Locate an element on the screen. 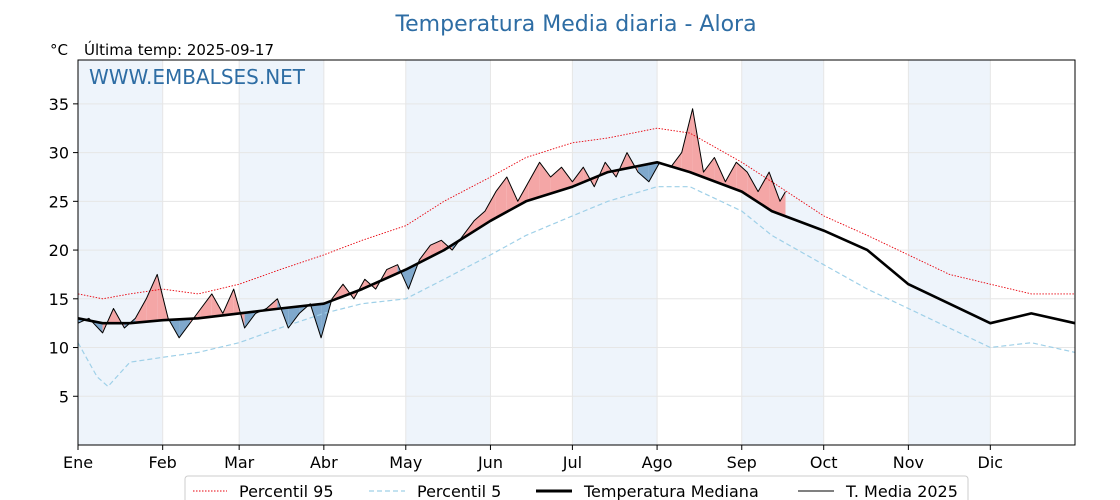 The width and height of the screenshot is (1120, 500). x-tick-label: Feb is located at coordinates (163, 462).